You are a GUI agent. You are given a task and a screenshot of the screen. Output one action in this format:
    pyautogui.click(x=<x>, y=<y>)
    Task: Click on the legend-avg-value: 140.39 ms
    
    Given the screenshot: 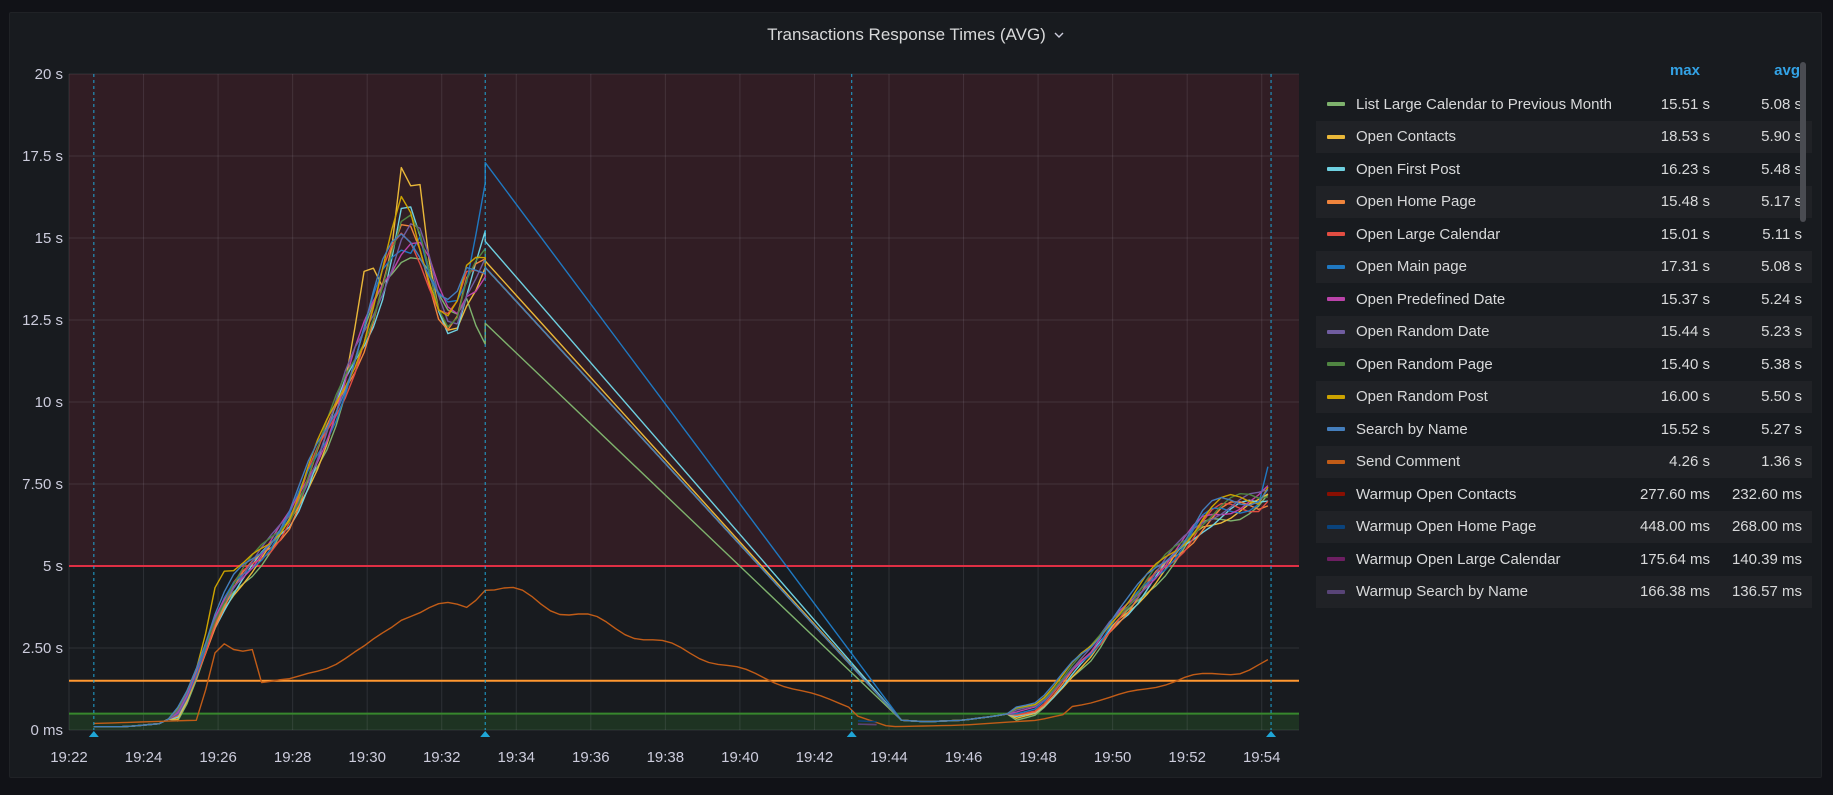 What is the action you would take?
    pyautogui.click(x=1766, y=559)
    